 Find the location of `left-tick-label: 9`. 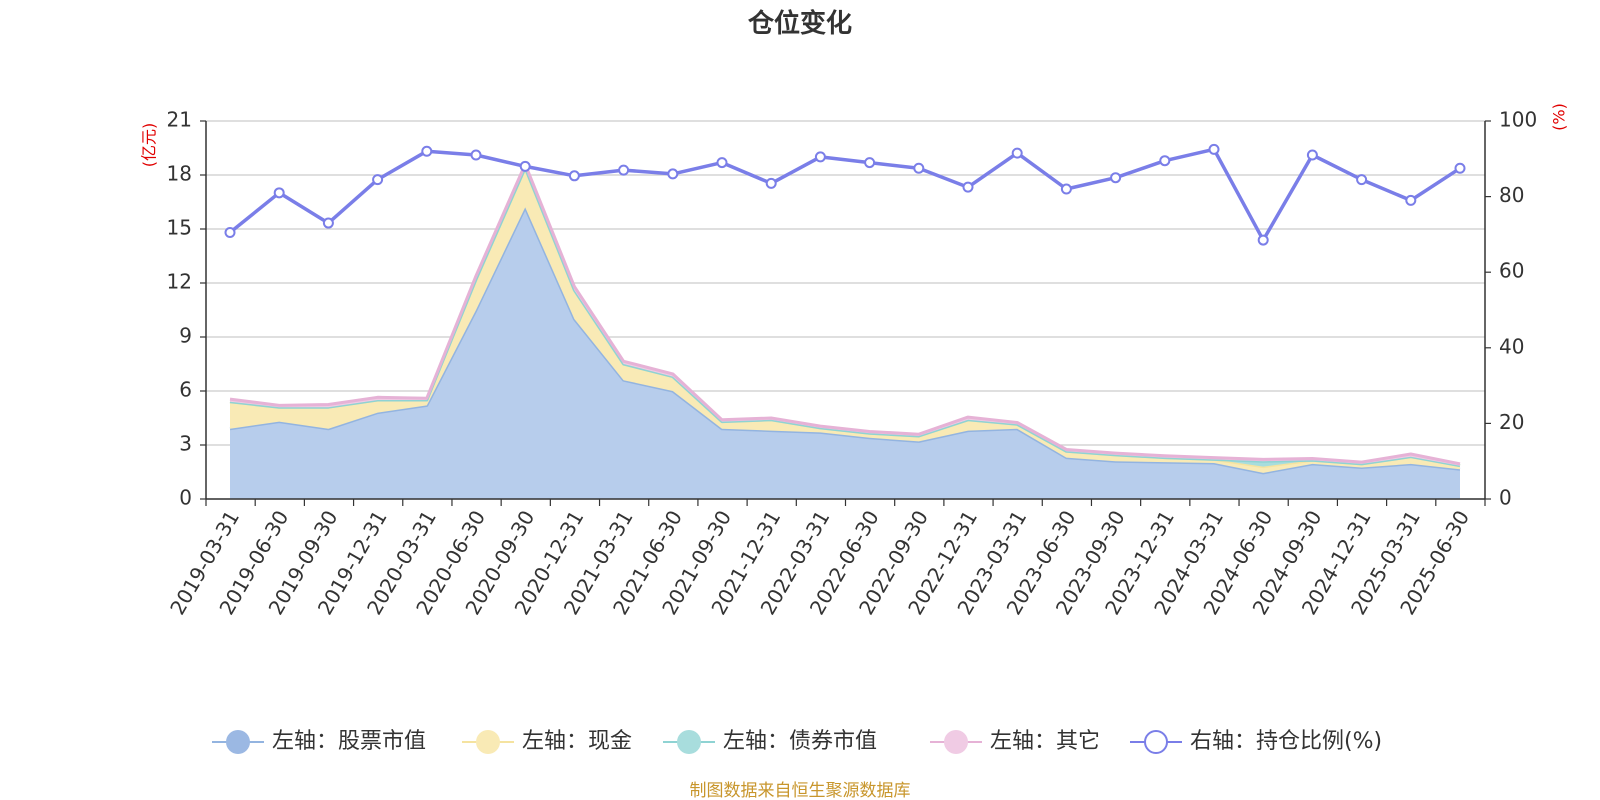

left-tick-label: 9 is located at coordinates (185, 336).